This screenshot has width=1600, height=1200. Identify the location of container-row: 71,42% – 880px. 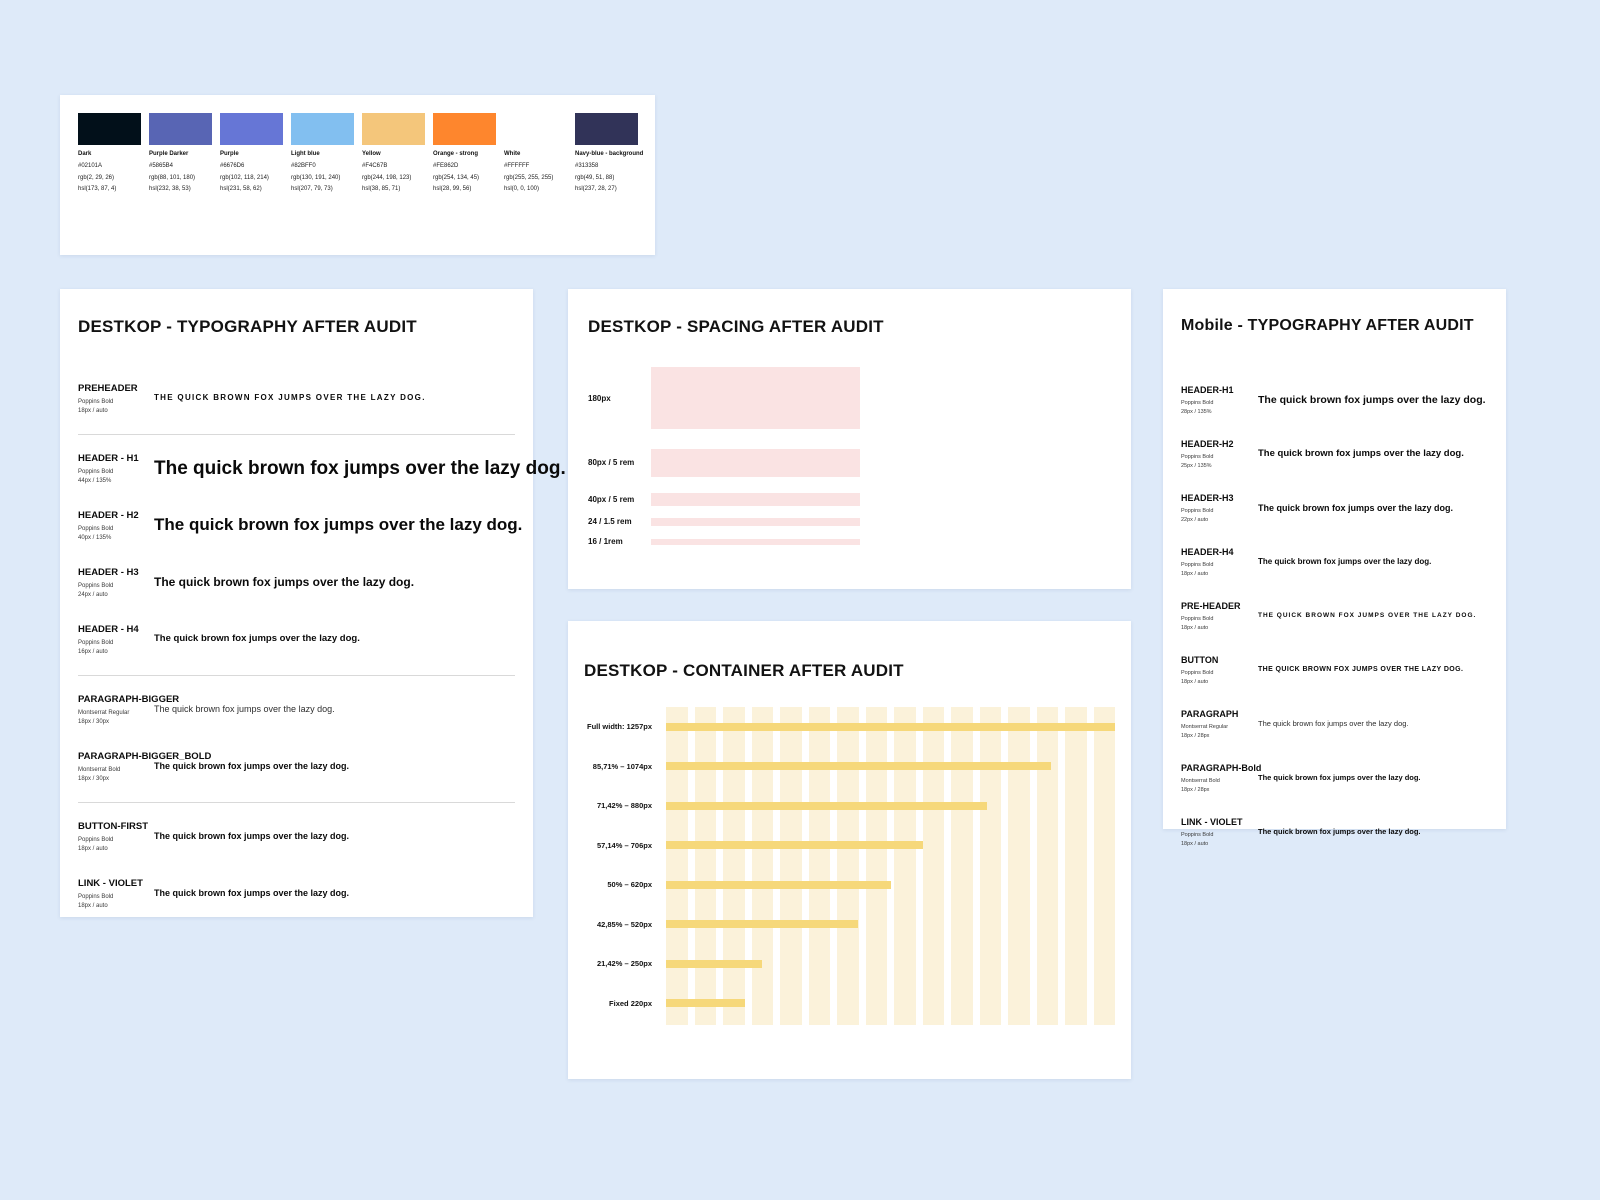
(849, 806).